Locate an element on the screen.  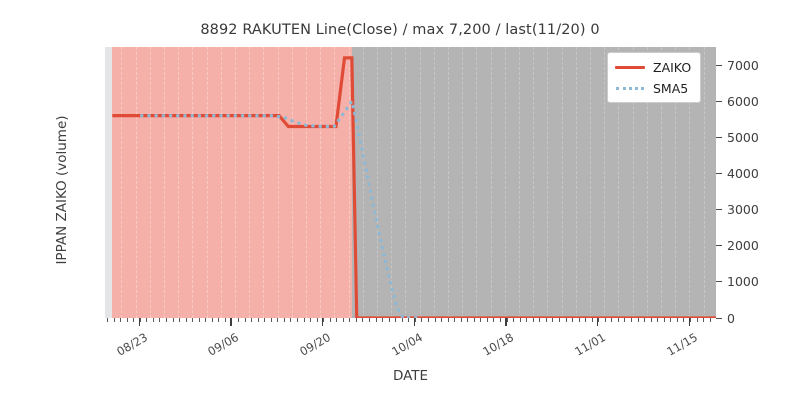
y-tick-label: 0 is located at coordinates (731, 318).